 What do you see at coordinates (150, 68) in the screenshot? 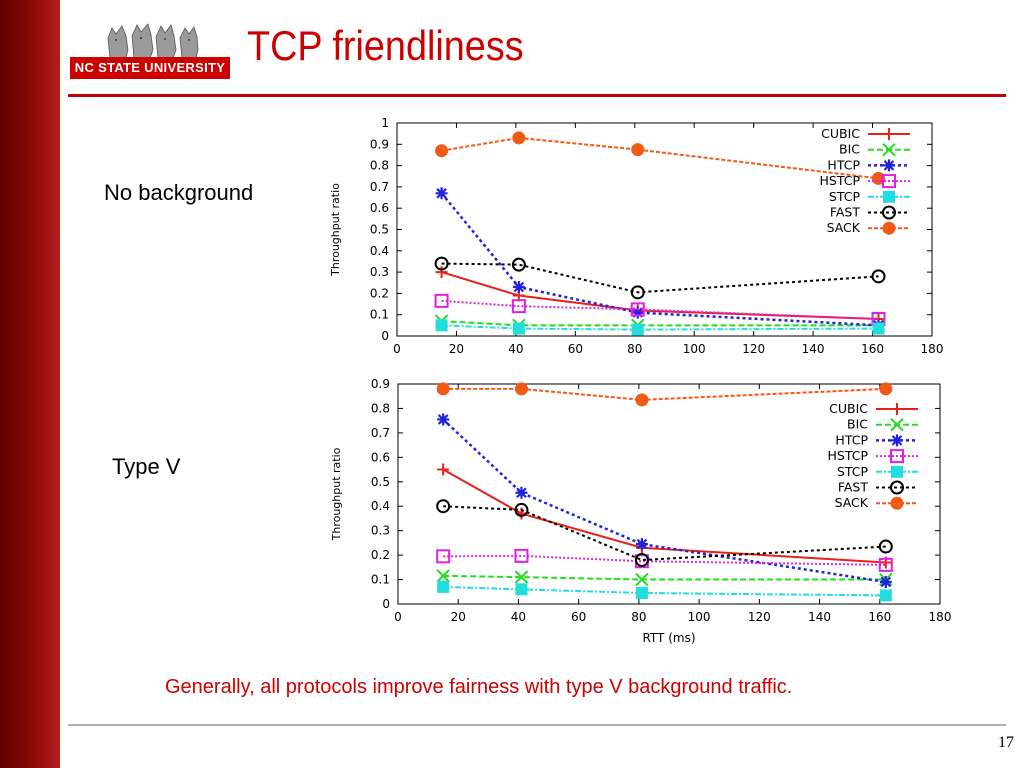
I see `logo-text: NC STATE UNIVERSITY` at bounding box center [150, 68].